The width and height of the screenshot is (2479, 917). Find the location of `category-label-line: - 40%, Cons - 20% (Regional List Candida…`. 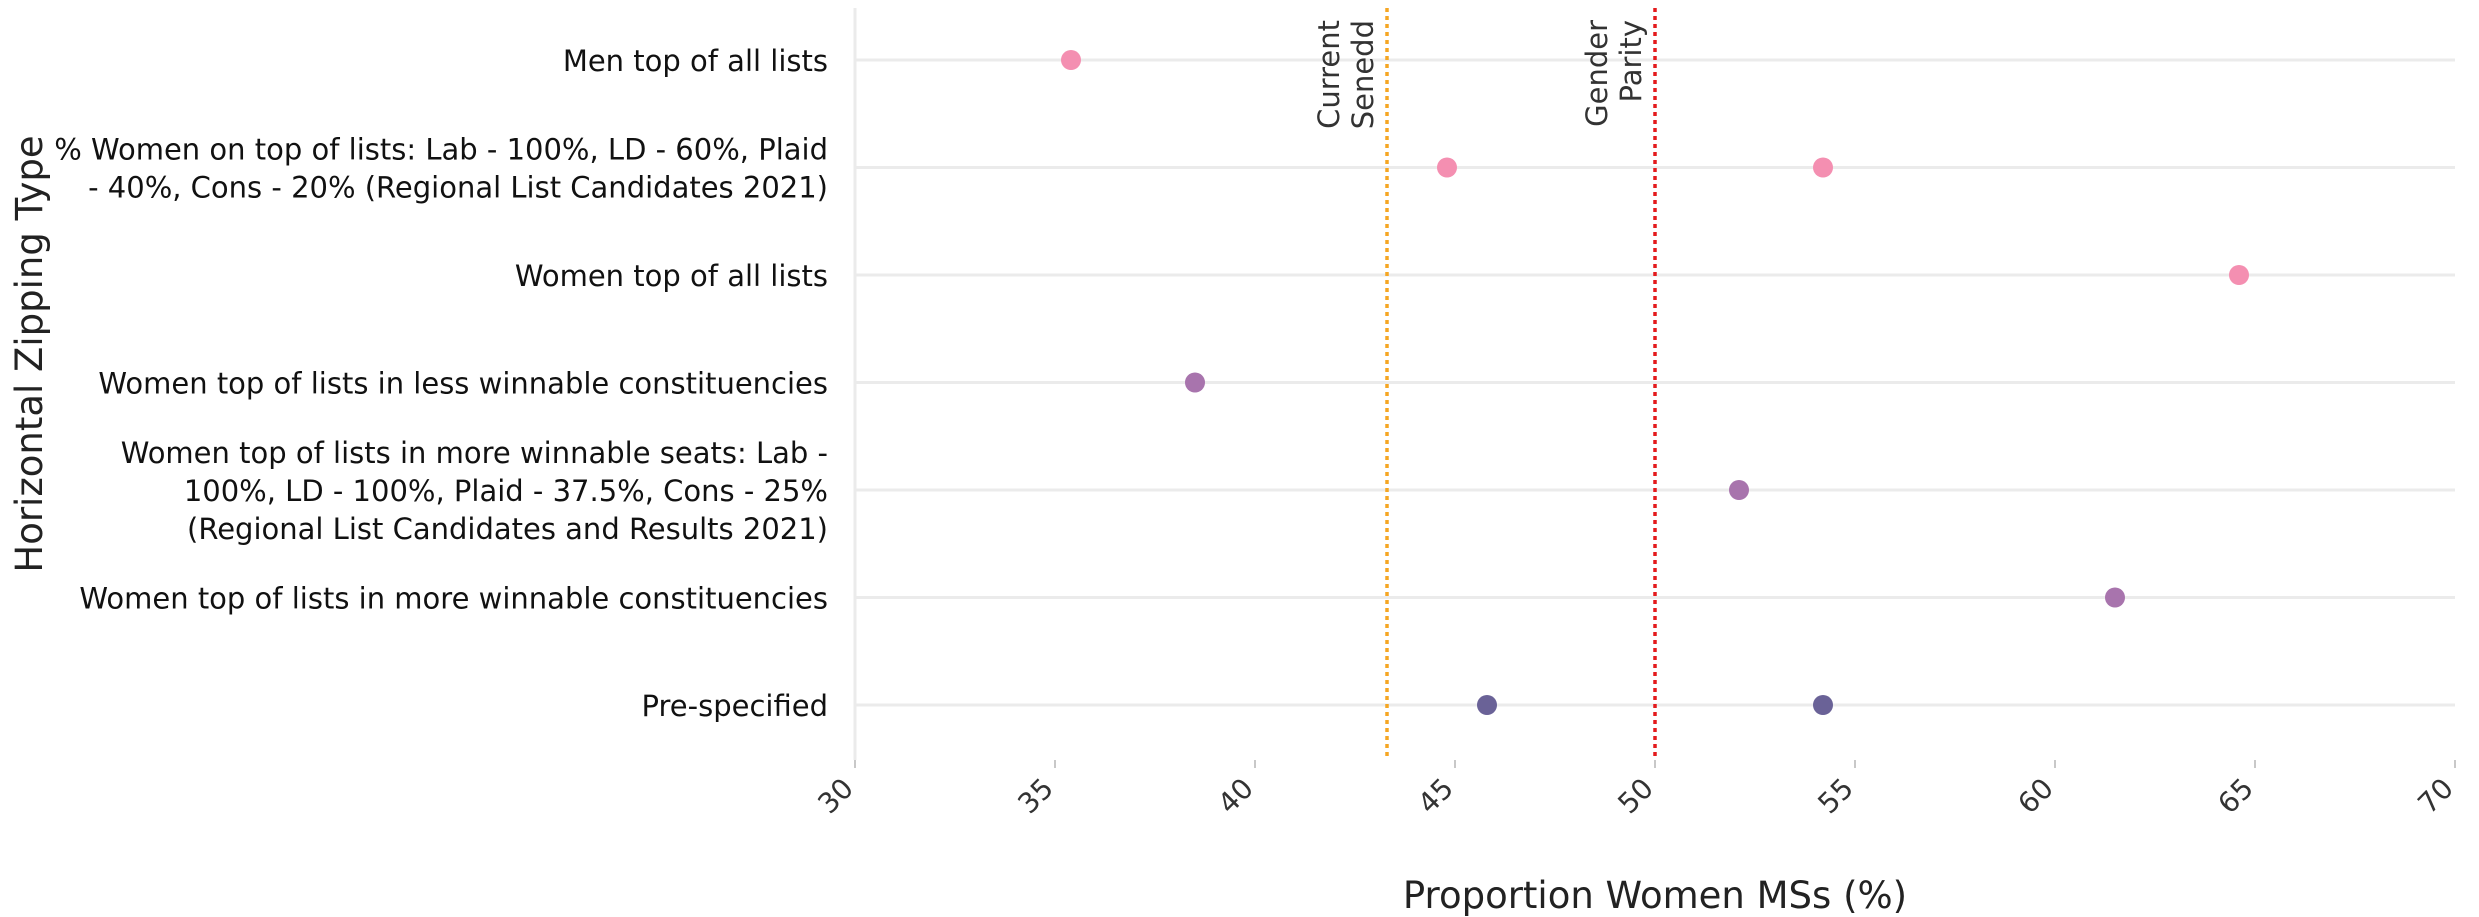

category-label-line: - 40%, Cons - 20% (Regional List Candida… is located at coordinates (458, 188).